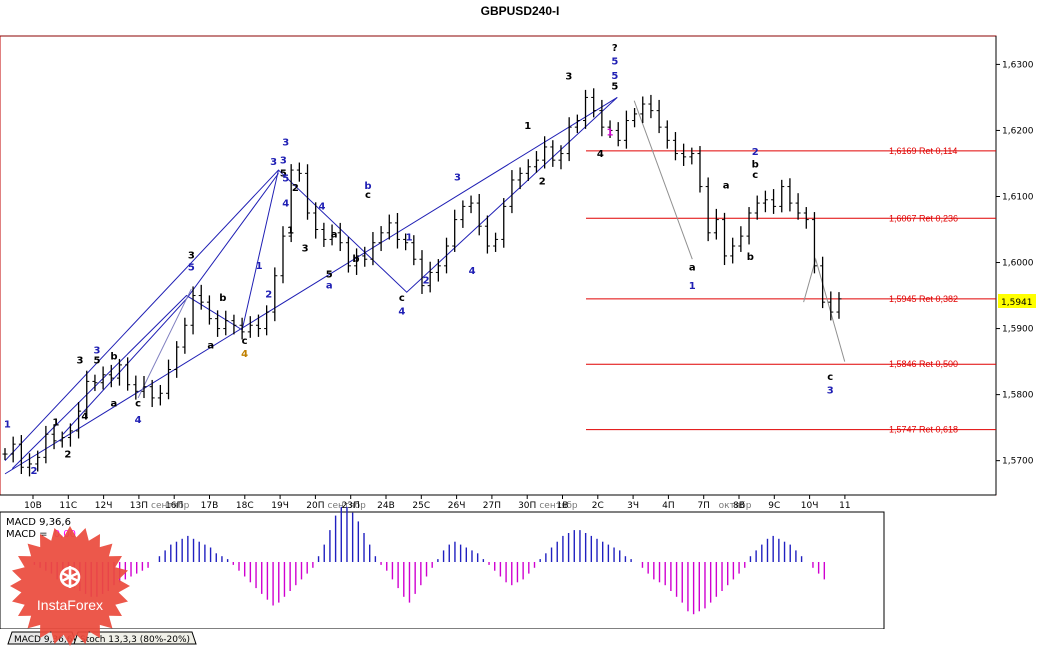 The height and width of the screenshot is (661, 1040). I want to click on time-tick-label: 12Ч, so click(104, 506).